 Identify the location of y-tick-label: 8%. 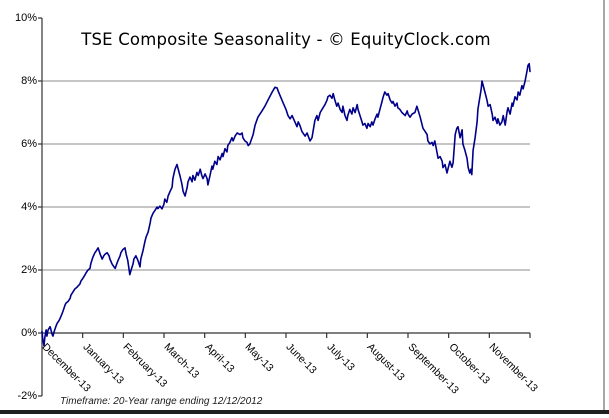
(29, 80).